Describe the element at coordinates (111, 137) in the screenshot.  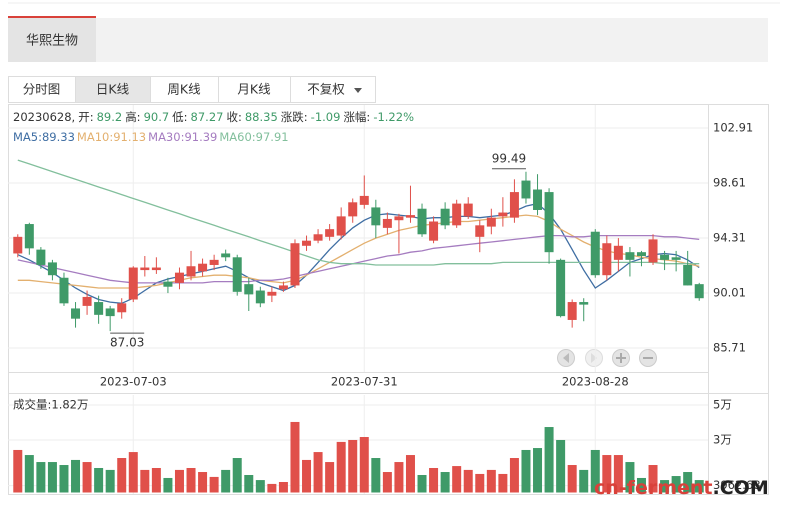
I see `ma-legend-item: MA10:91.13` at that location.